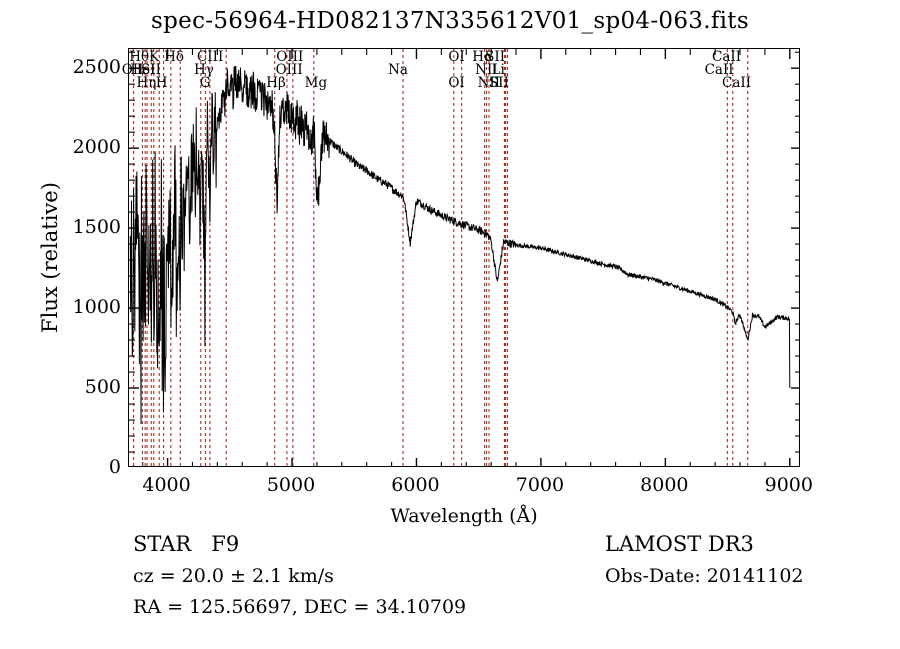 The width and height of the screenshot is (900, 649). Describe the element at coordinates (161, 83) in the screenshot. I see `spectral-line-label-H-3968: H` at that location.